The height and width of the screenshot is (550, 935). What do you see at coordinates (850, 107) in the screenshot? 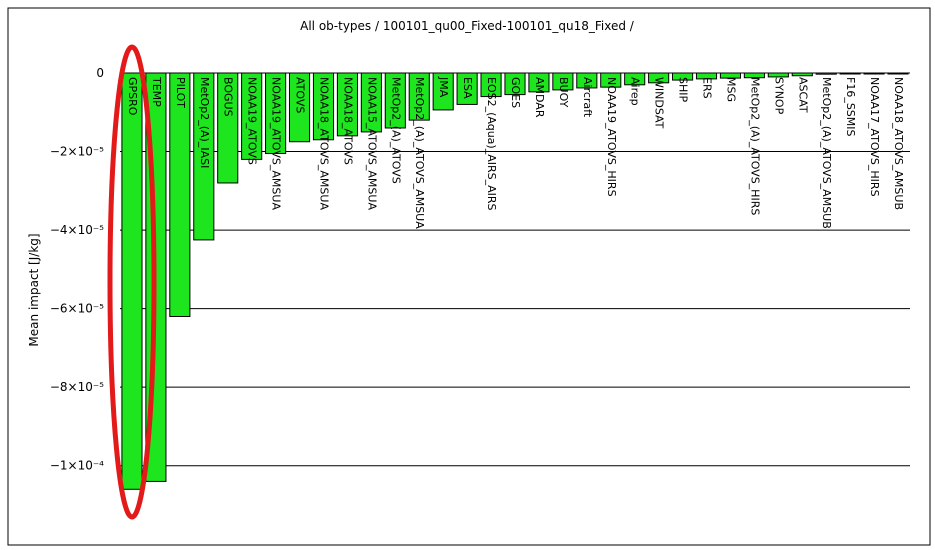
I see `x-tick-label: F16_SSMIS` at bounding box center [850, 107].